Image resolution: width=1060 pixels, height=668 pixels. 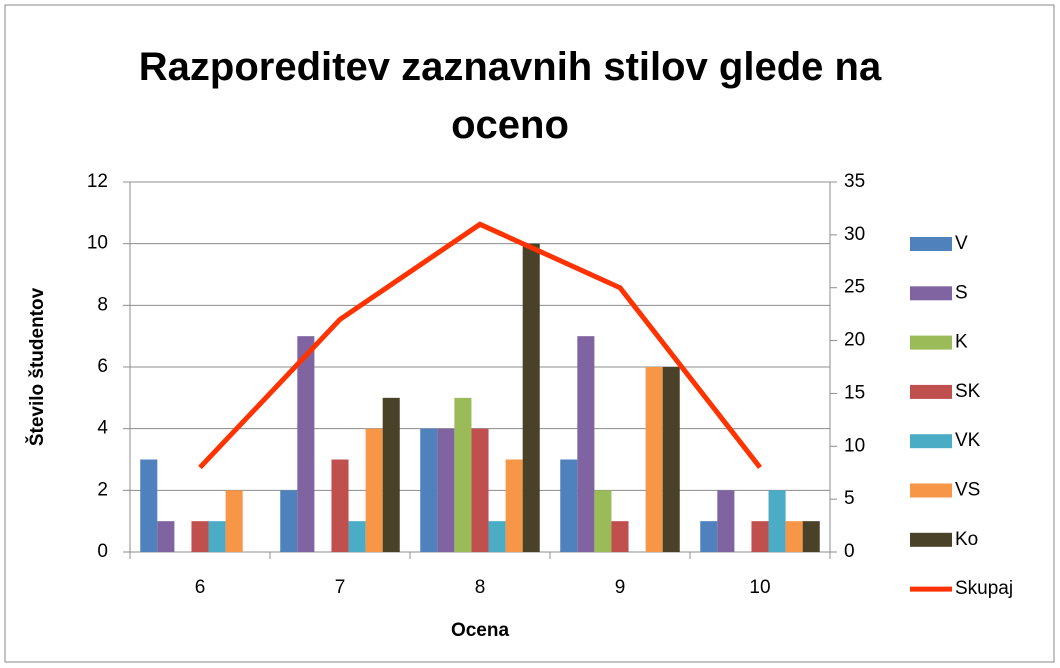 What do you see at coordinates (97, 243) in the screenshot?
I see `y-tick-label: 10` at bounding box center [97, 243].